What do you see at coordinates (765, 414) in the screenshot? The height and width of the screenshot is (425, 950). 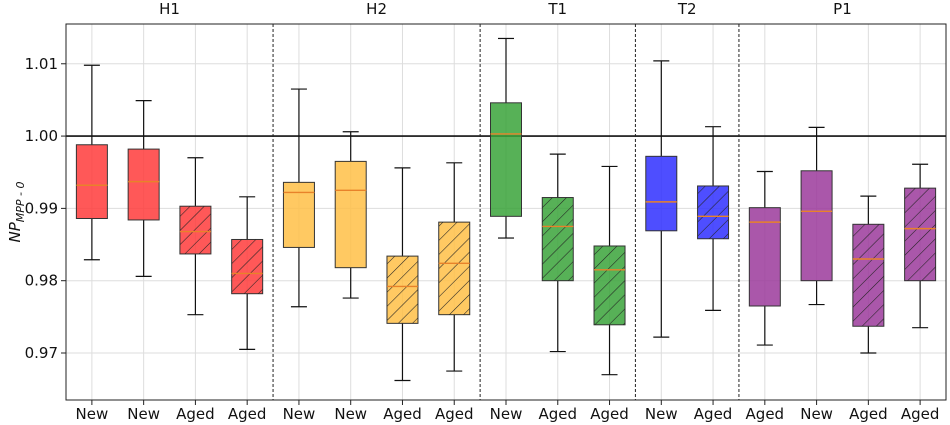 I see `x-tick-label-13: Aged` at bounding box center [765, 414].